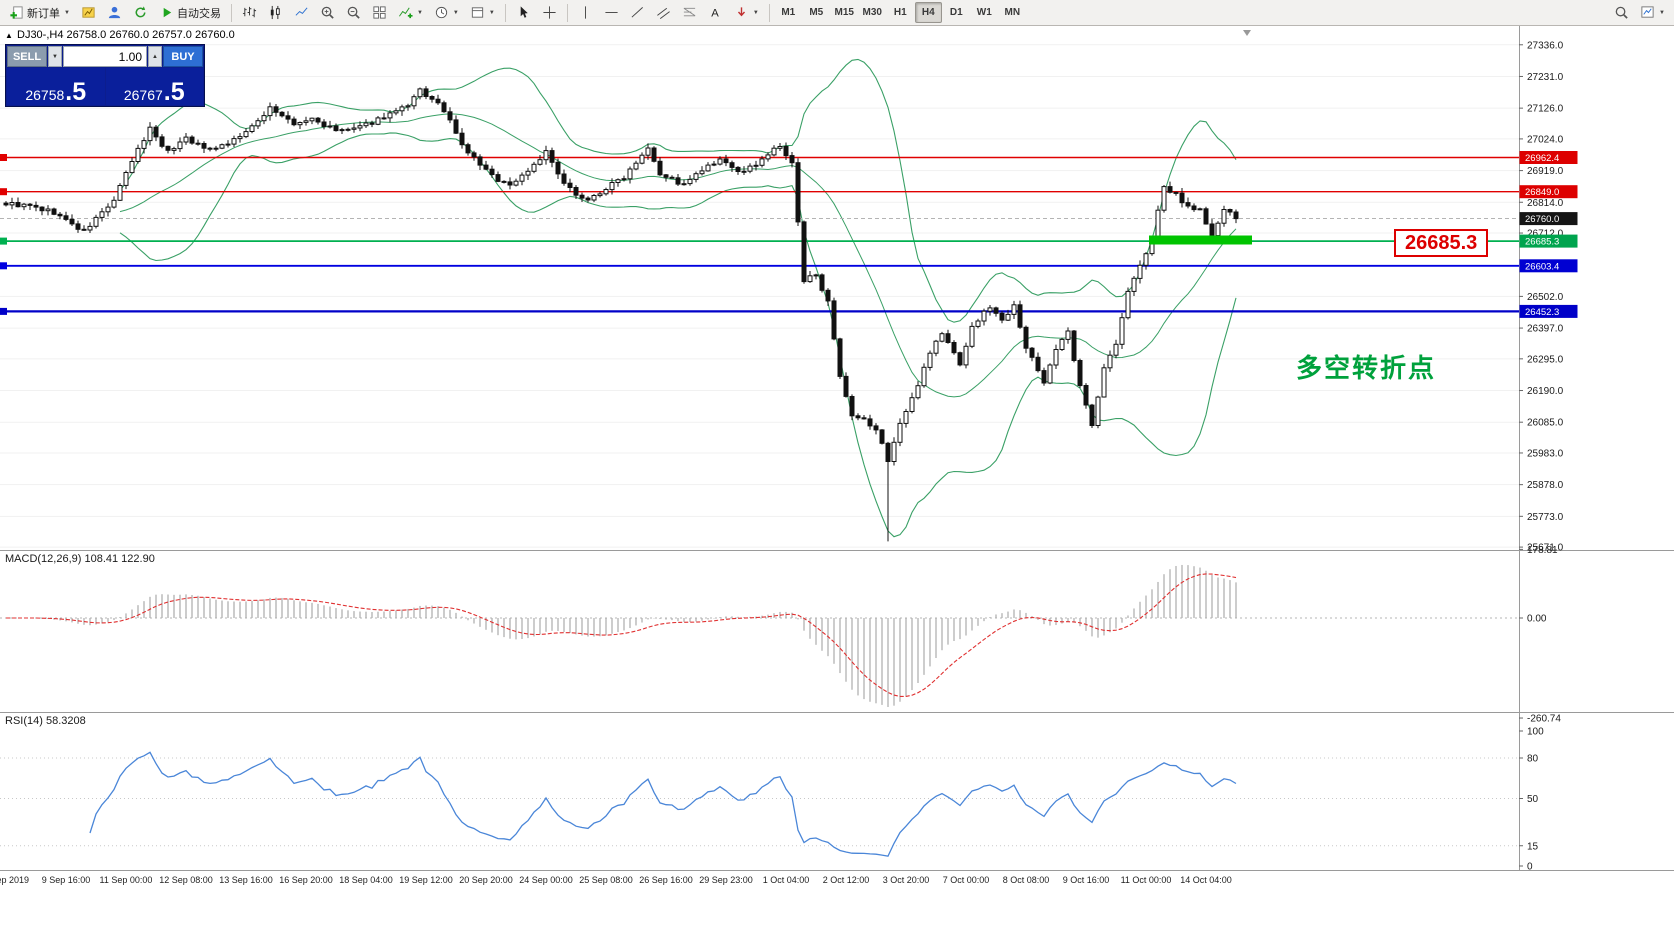  What do you see at coordinates (80, 559) in the screenshot?
I see `macd-label: MACD(12,26,9) 108.41 122.90` at bounding box center [80, 559].